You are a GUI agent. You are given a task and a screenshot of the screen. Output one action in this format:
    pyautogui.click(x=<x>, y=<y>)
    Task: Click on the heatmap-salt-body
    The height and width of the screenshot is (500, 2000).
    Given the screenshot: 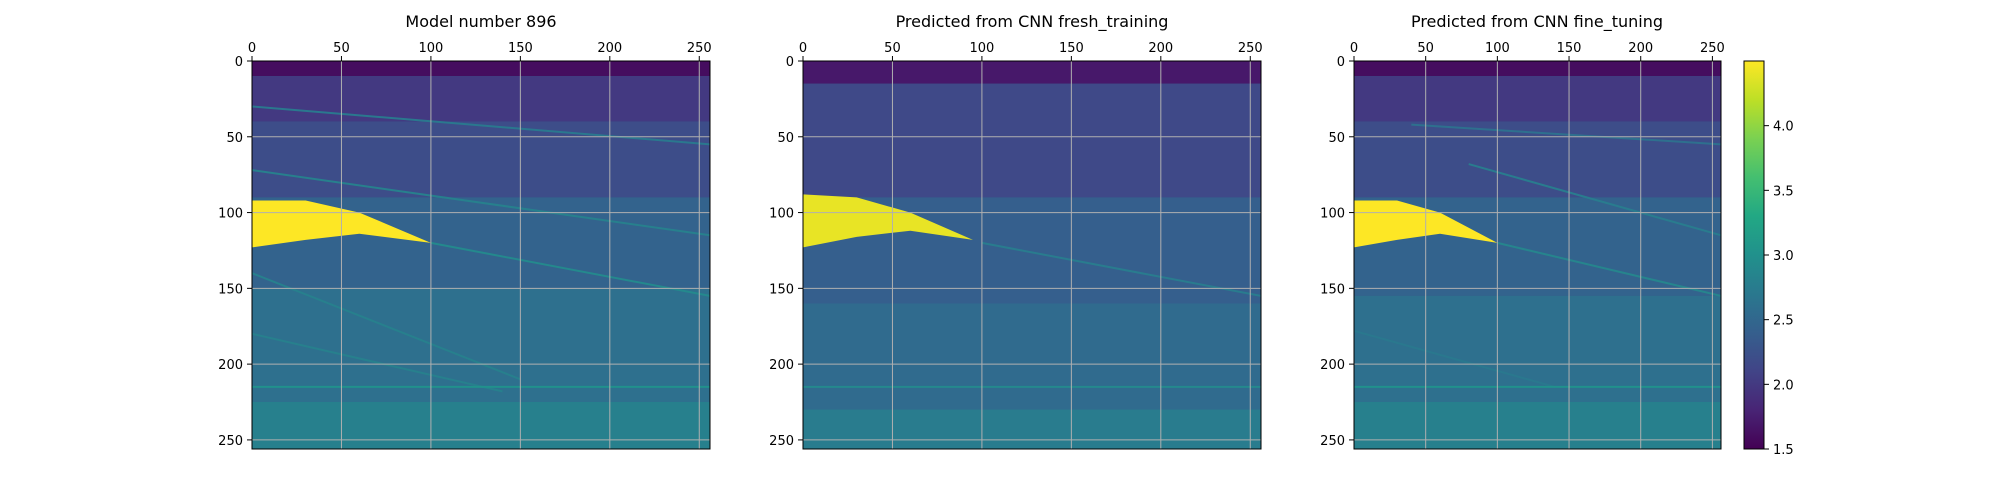 What is the action you would take?
    pyautogui.click(x=888, y=221)
    